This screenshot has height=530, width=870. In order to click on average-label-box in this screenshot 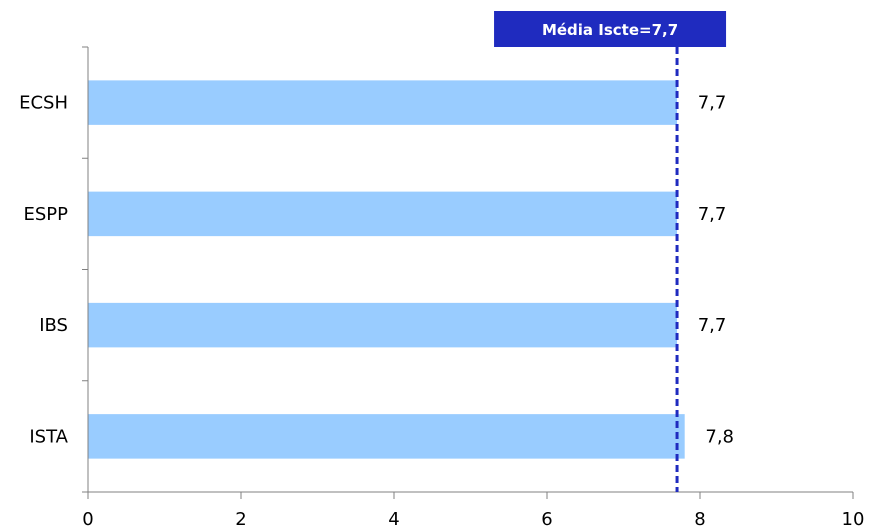, I will do `click(610, 29)`.